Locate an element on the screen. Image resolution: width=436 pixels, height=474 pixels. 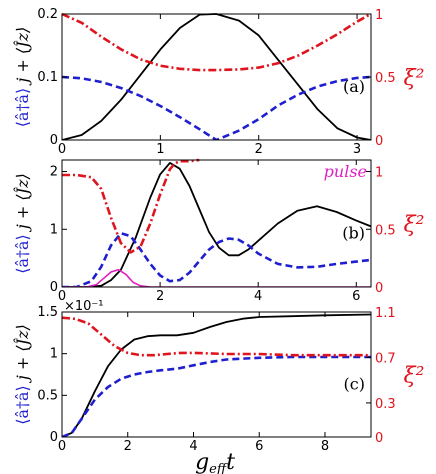
x-axis-label: gefft is located at coordinates (215, 462).